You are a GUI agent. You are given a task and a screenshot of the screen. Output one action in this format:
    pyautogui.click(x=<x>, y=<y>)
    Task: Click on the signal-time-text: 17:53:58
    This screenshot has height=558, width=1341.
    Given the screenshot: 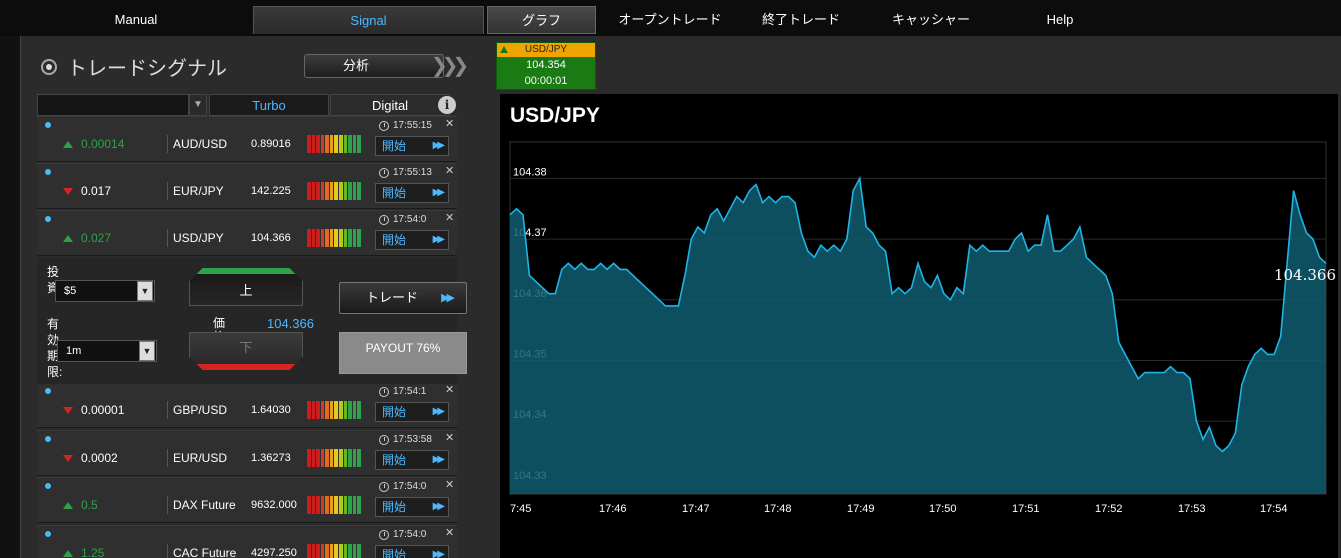 What is the action you would take?
    pyautogui.click(x=412, y=439)
    